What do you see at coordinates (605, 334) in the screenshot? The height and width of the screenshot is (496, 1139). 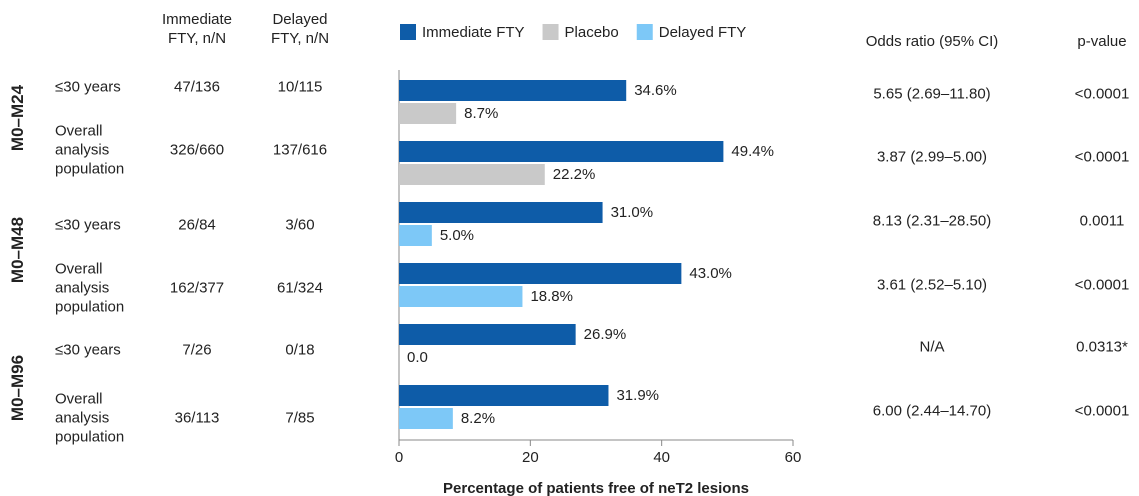 I see `value-label: 26.9%` at bounding box center [605, 334].